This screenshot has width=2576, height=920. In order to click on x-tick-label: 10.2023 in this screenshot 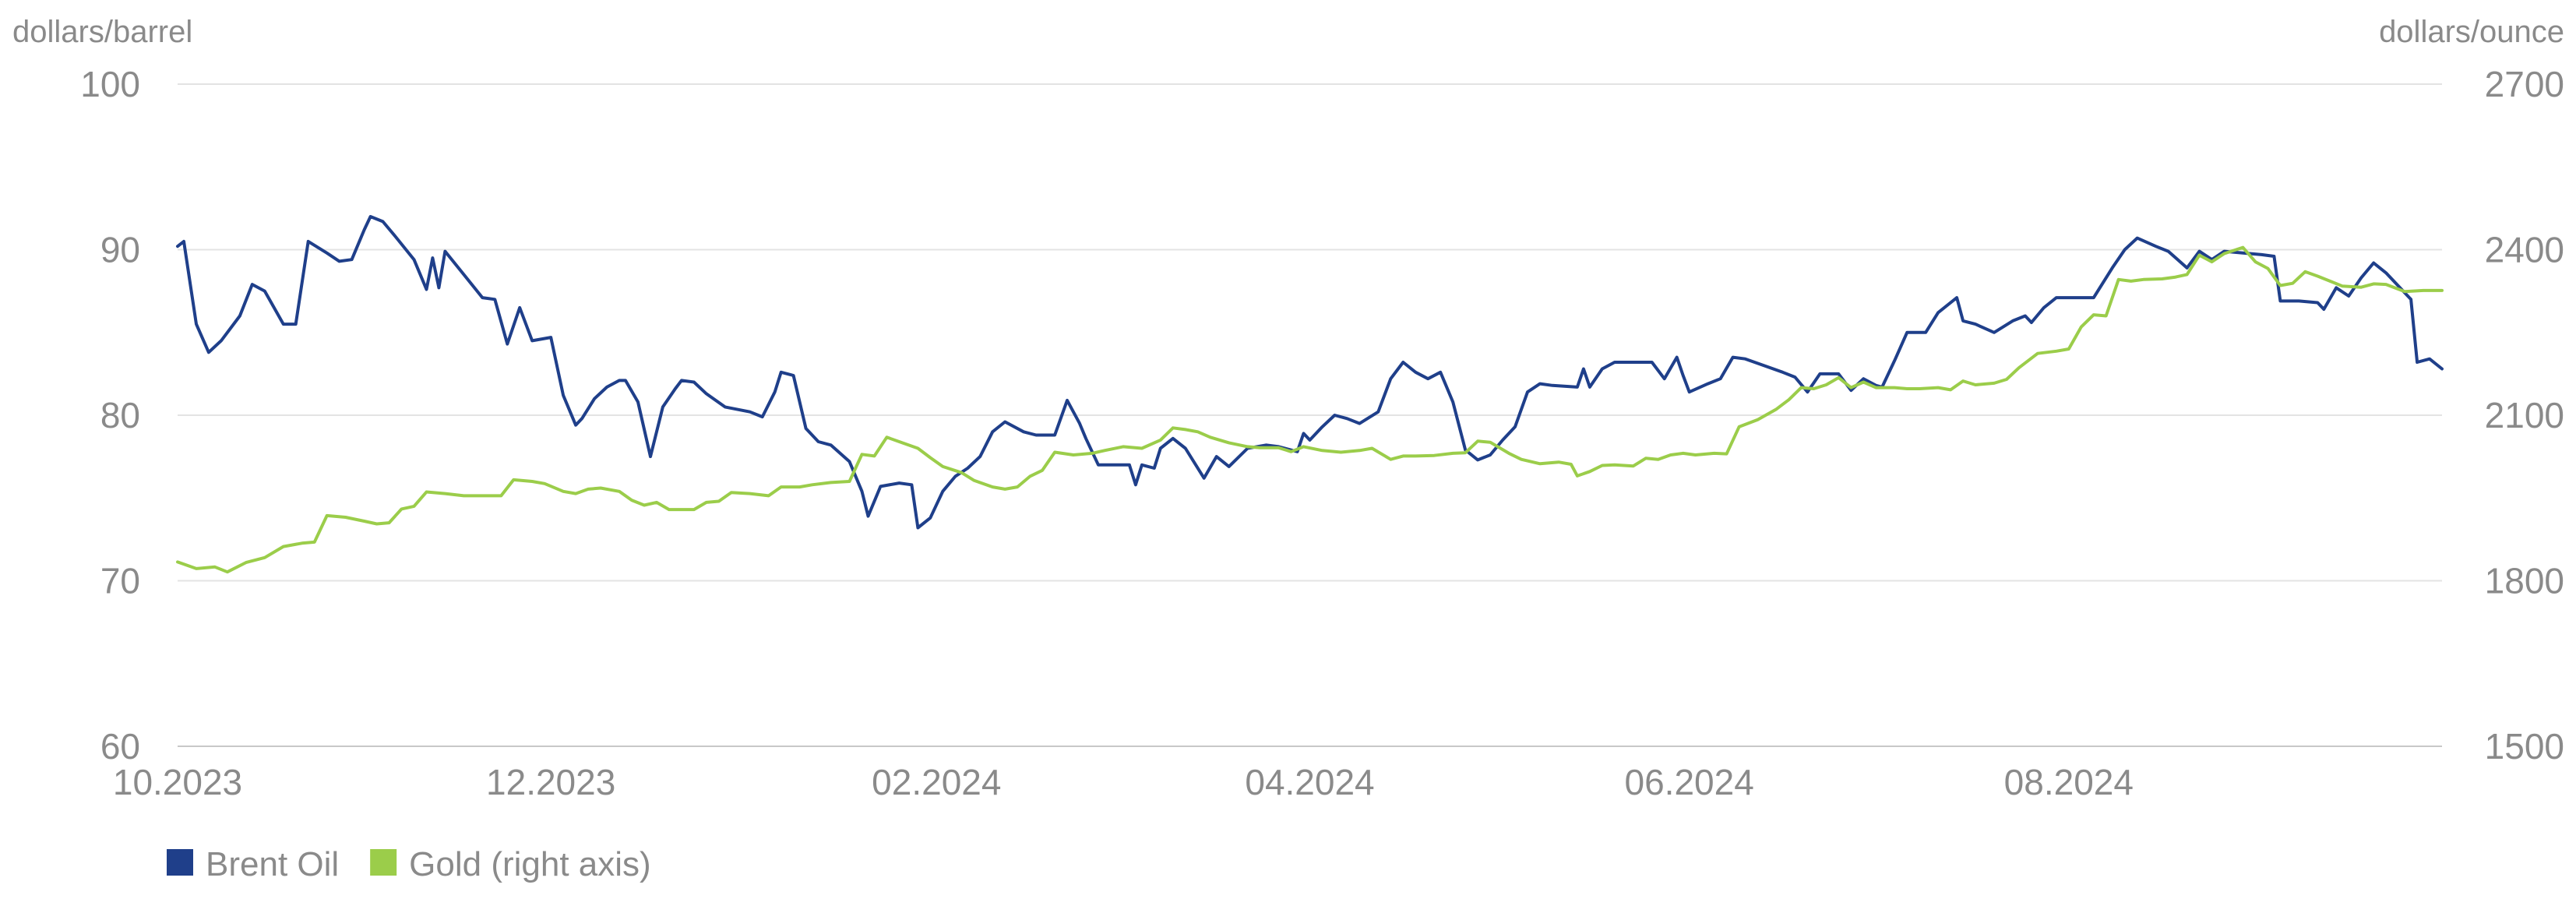, I will do `click(178, 782)`.